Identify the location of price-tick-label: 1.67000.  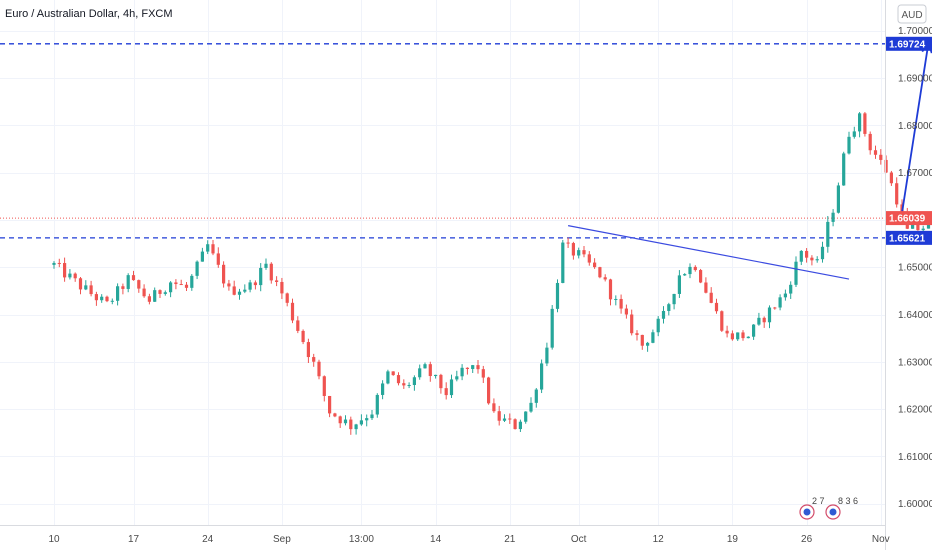
(915, 173).